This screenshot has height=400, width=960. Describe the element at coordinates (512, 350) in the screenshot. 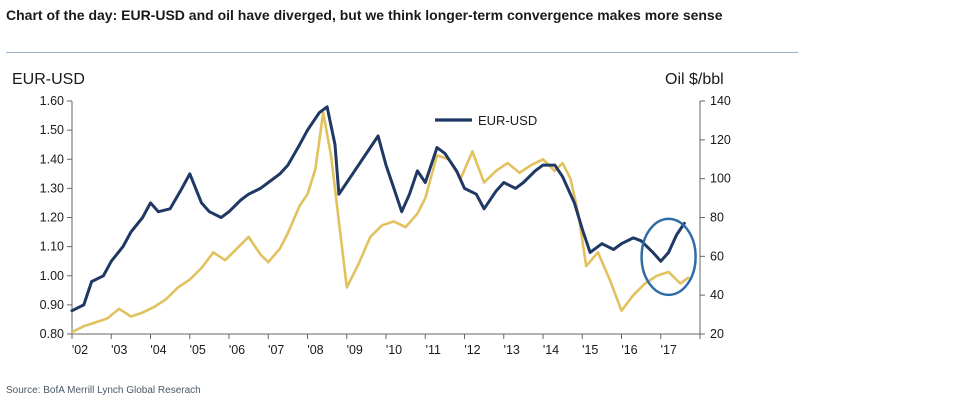

I see `x-tick-label: '13` at that location.